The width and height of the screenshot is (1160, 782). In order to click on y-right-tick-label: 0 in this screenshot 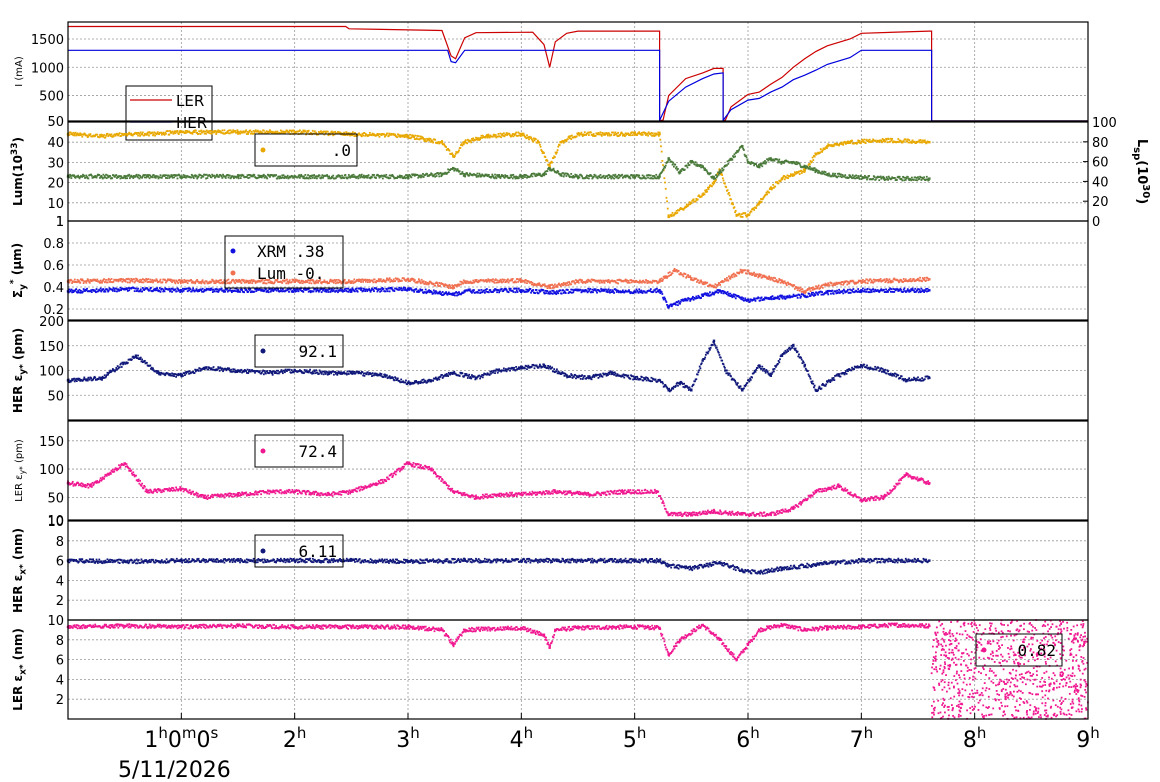, I will do `click(1096, 222)`.